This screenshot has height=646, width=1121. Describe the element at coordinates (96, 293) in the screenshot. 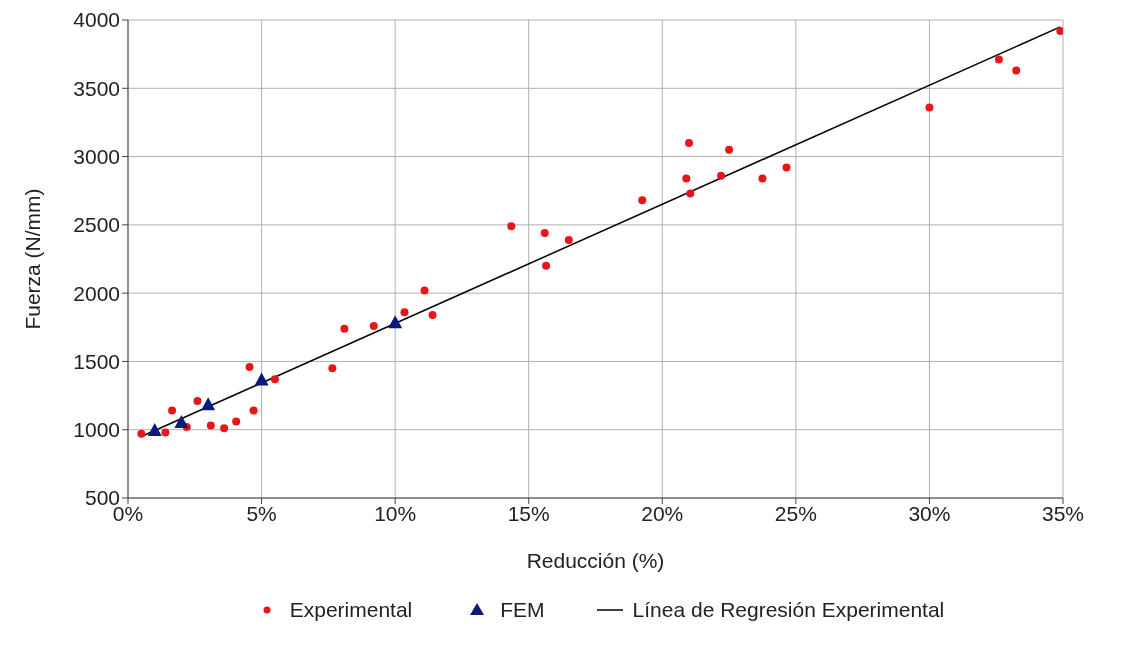

I see `y-tick-label: 2000` at that location.